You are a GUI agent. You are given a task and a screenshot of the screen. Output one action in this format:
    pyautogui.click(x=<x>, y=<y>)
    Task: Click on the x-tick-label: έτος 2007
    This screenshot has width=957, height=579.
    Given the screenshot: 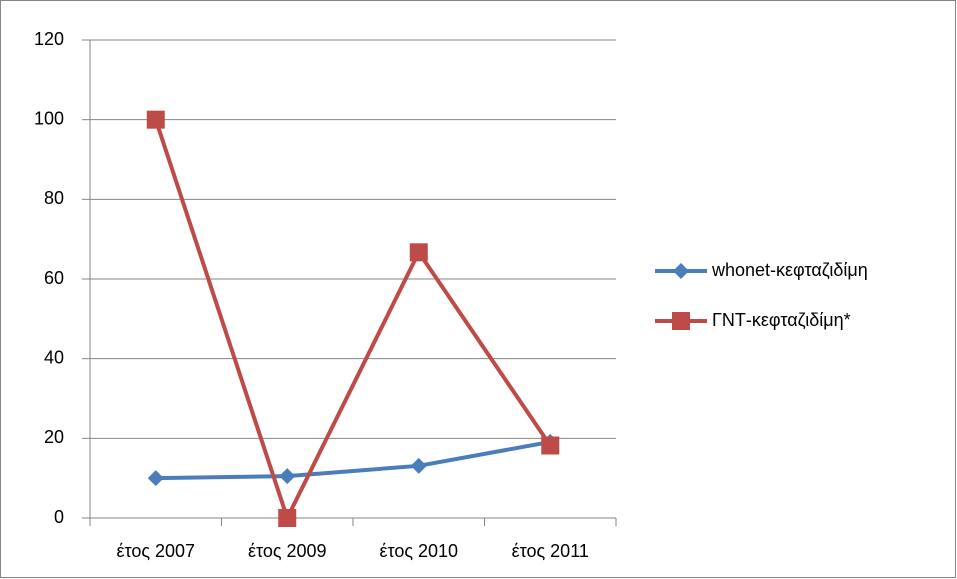 What is the action you would take?
    pyautogui.click(x=155, y=551)
    